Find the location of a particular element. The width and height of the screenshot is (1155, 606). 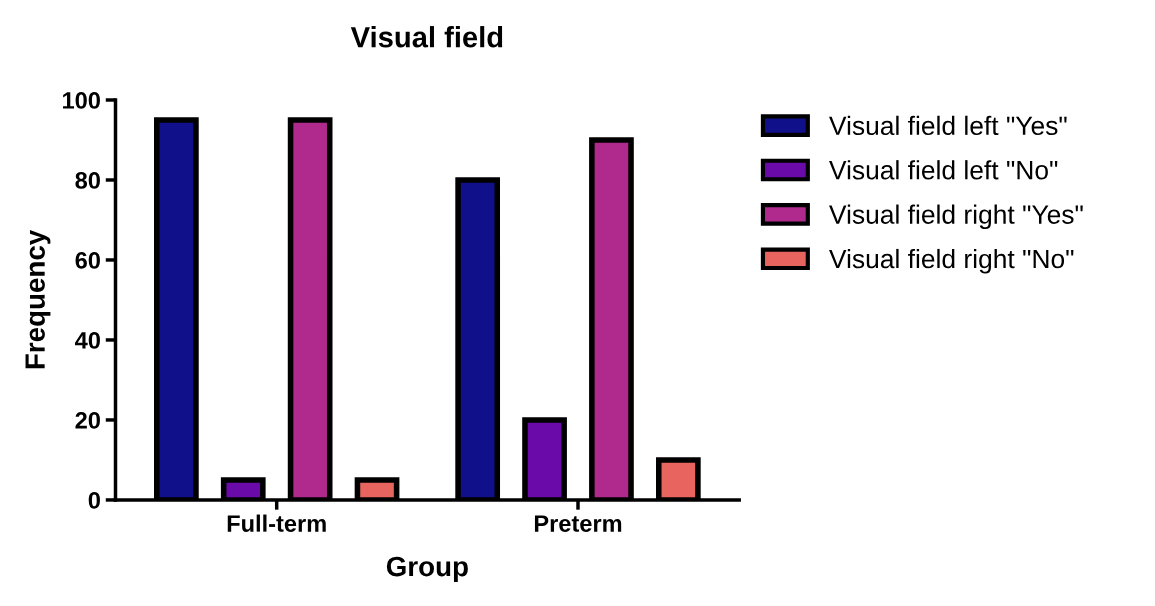

y-tick-label: 100 is located at coordinates (81, 100).